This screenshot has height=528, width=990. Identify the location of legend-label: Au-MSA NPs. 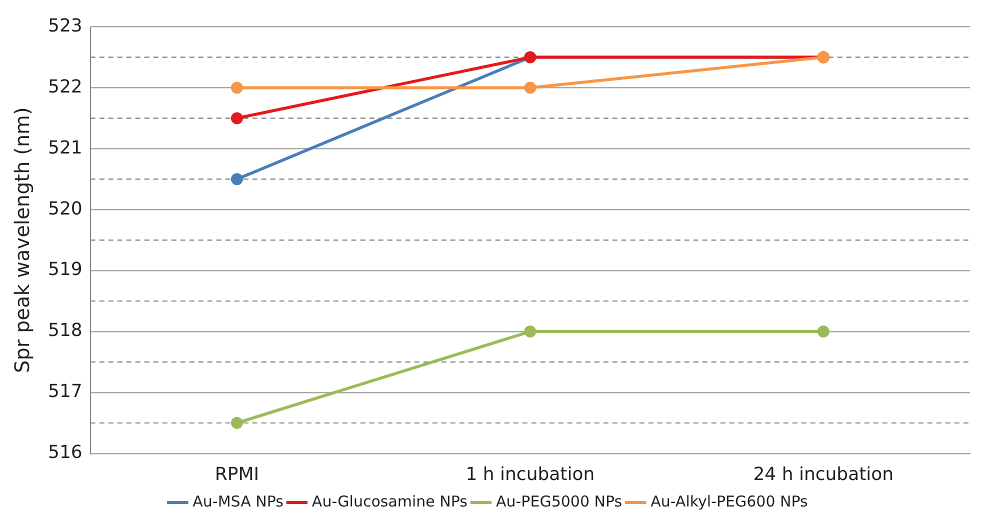
(238, 501).